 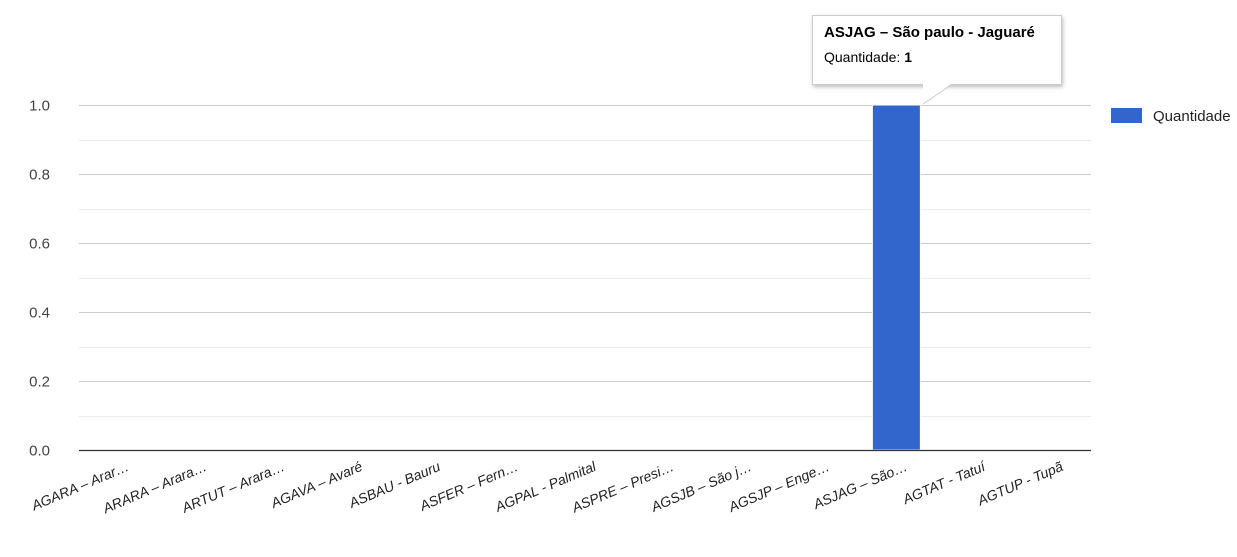 What do you see at coordinates (39, 451) in the screenshot?
I see `y-tick-label: 0.0` at bounding box center [39, 451].